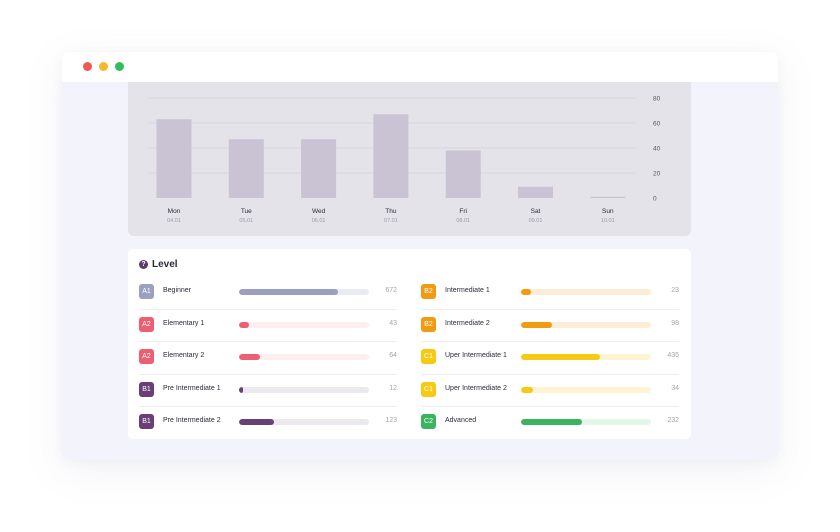 This screenshot has height=532, width=840. Describe the element at coordinates (657, 99) in the screenshot. I see `y-tick-label: 80` at that location.